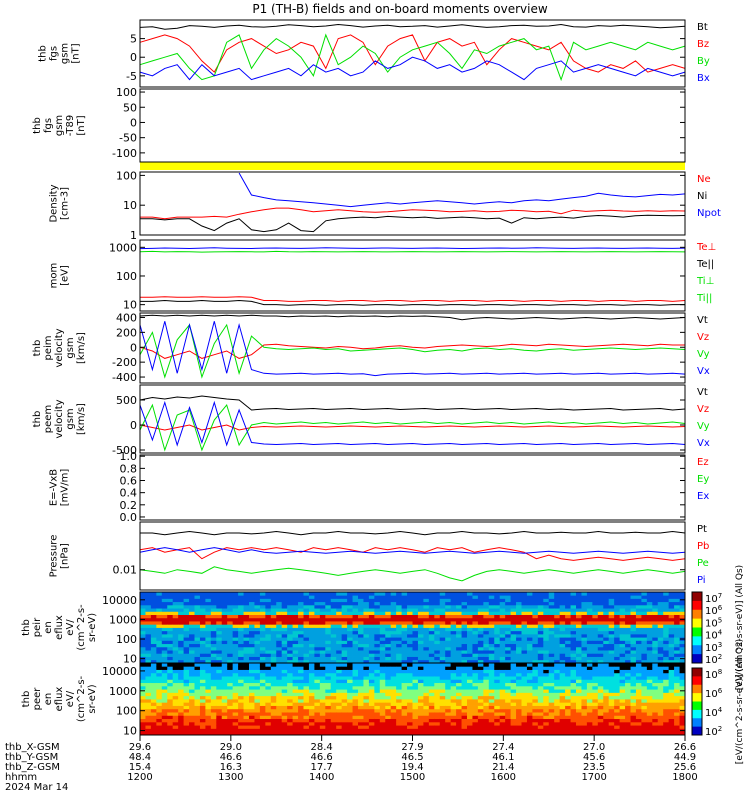 The width and height of the screenshot is (750, 800). What do you see at coordinates (31, 757) in the screenshot?
I see `x-axis-row-label: thb_Y-GSM` at bounding box center [31, 757].